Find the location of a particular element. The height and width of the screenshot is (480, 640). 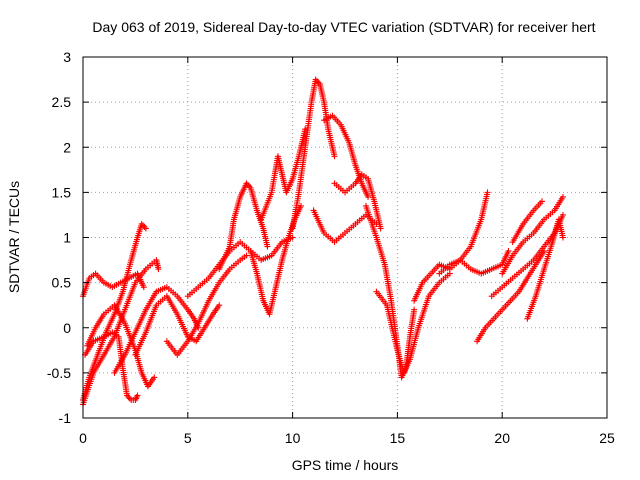

x-tick-label: 0 is located at coordinates (83, 438).